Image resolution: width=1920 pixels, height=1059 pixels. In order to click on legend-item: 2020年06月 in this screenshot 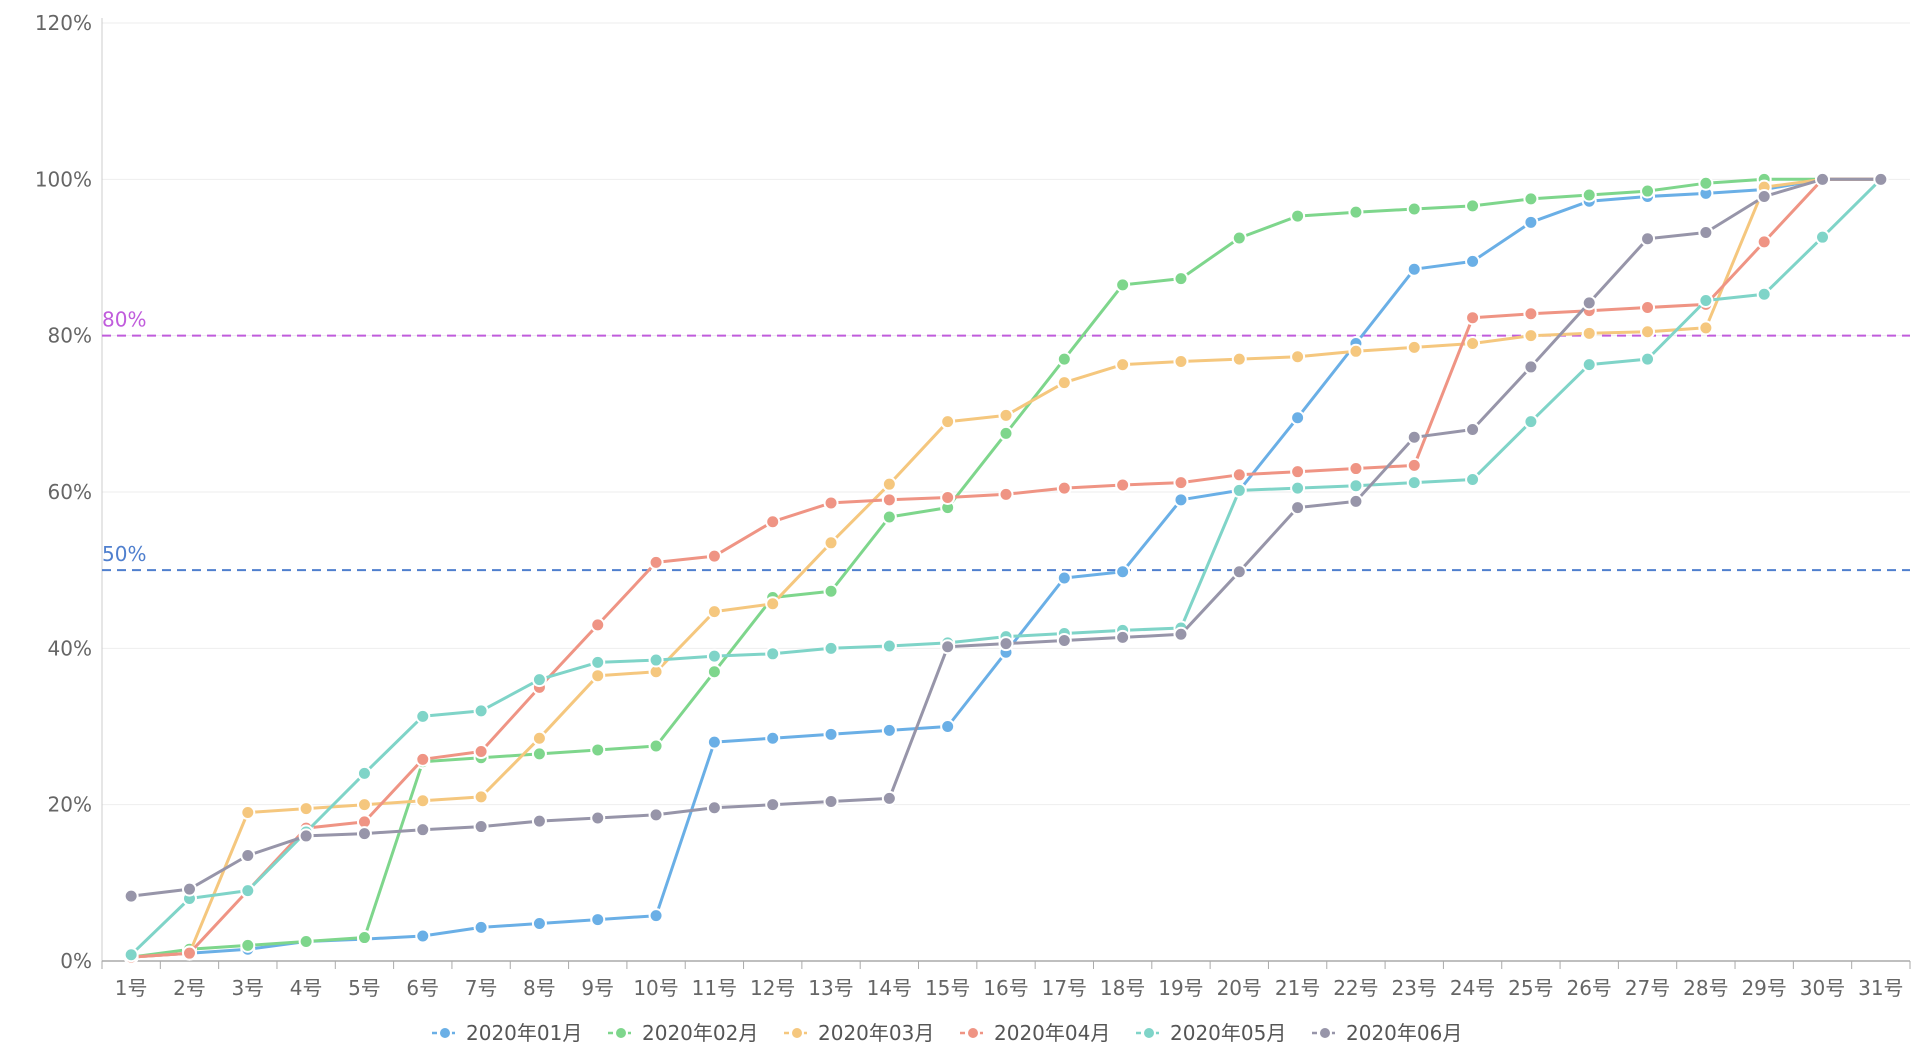, I will do `click(1387, 1033)`.